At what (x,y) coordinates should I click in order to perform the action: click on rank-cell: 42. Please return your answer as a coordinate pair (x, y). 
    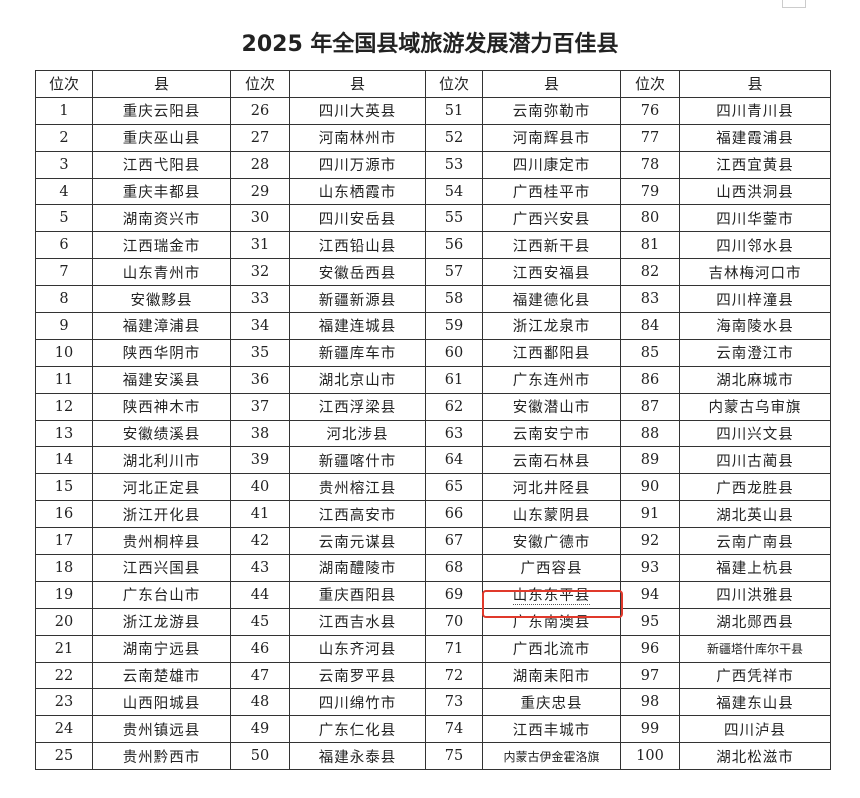
    Looking at the image, I should click on (260, 541).